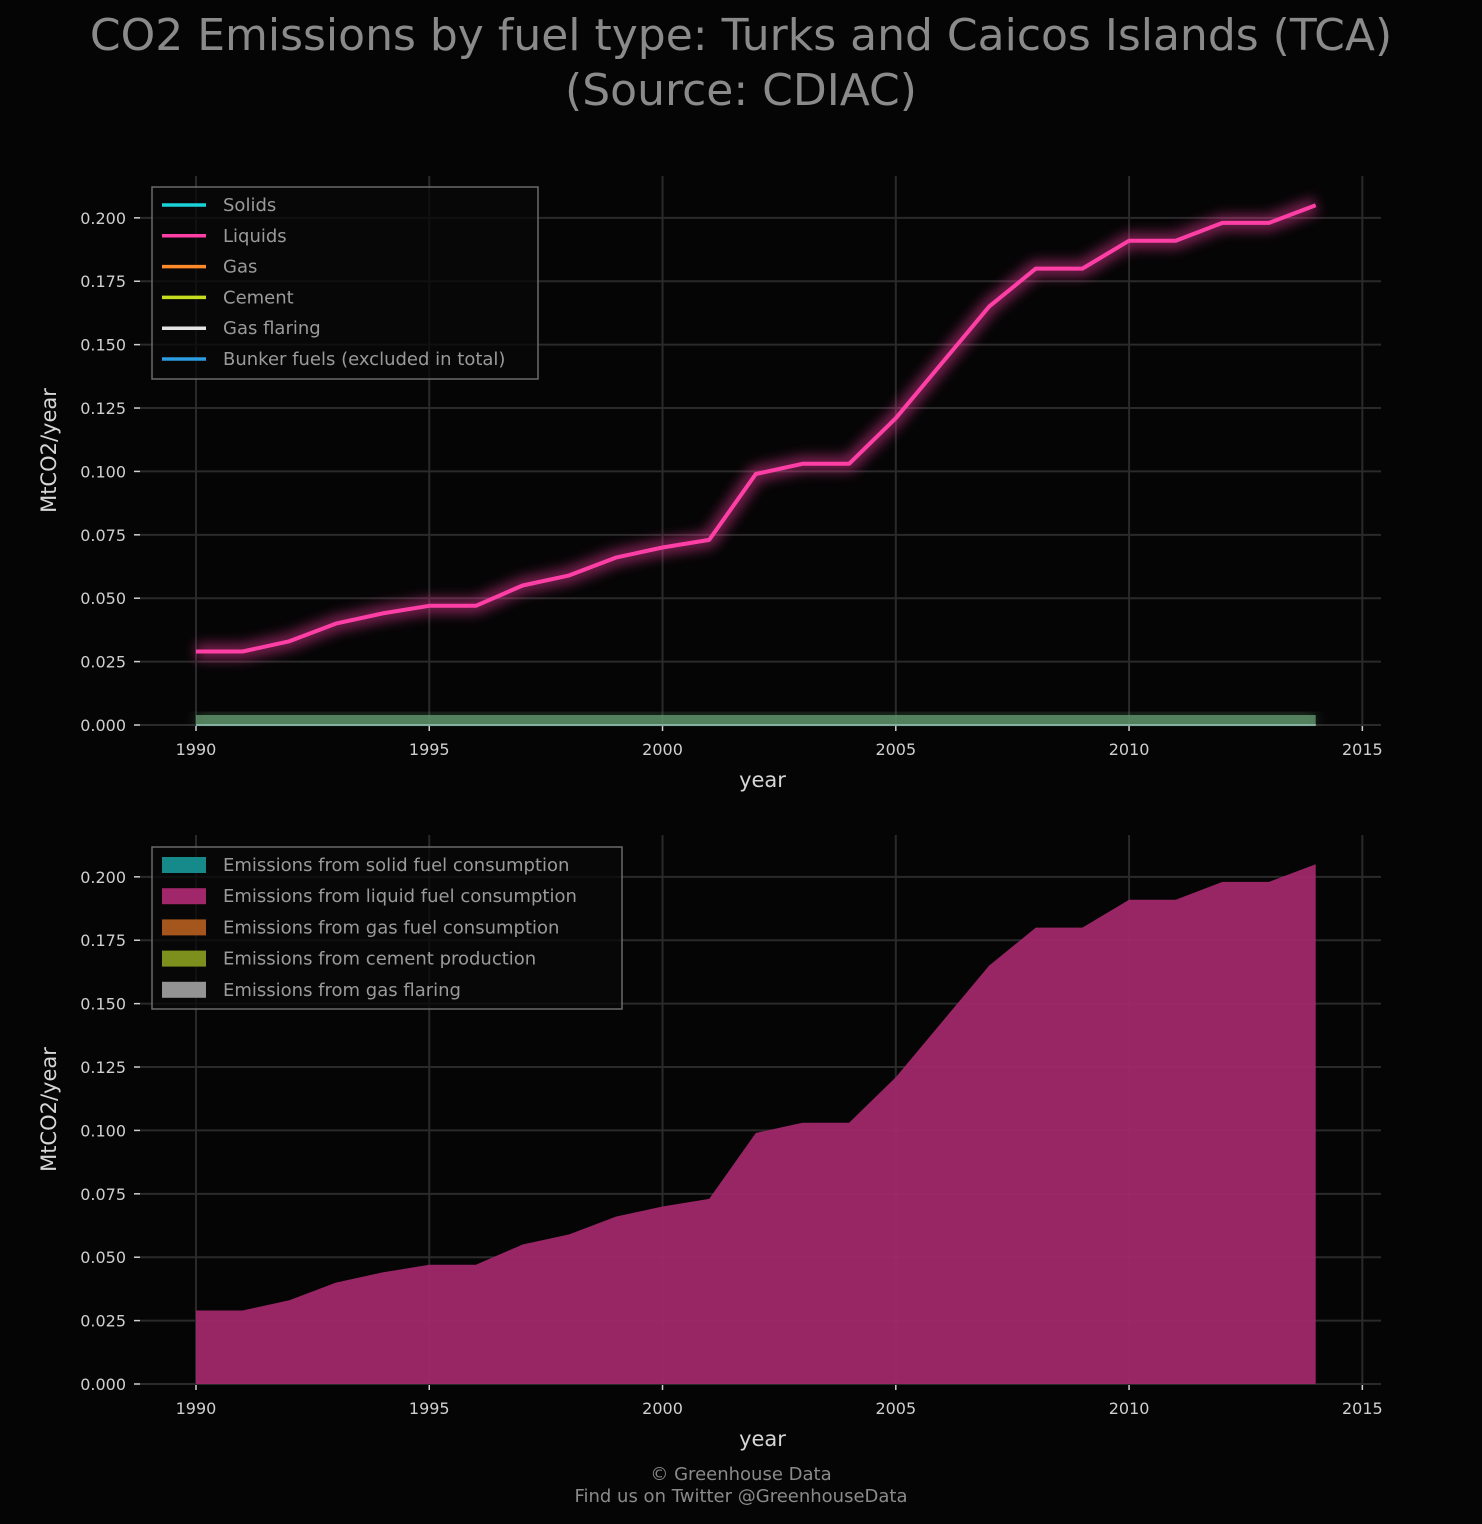  Describe the element at coordinates (741, 90) in the screenshot. I see `chart-title-line-2: (Source: CDIAC)` at that location.